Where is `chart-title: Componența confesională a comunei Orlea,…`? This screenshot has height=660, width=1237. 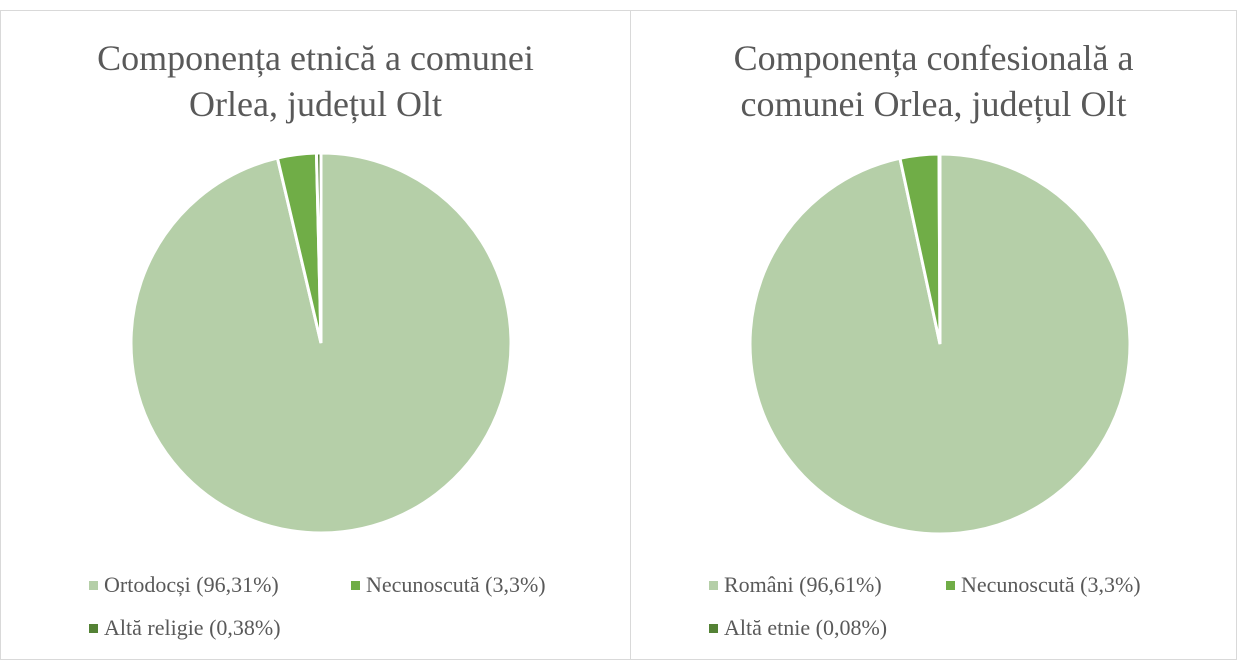 chart-title: Componența confesională a comunei Orlea,… is located at coordinates (933, 81).